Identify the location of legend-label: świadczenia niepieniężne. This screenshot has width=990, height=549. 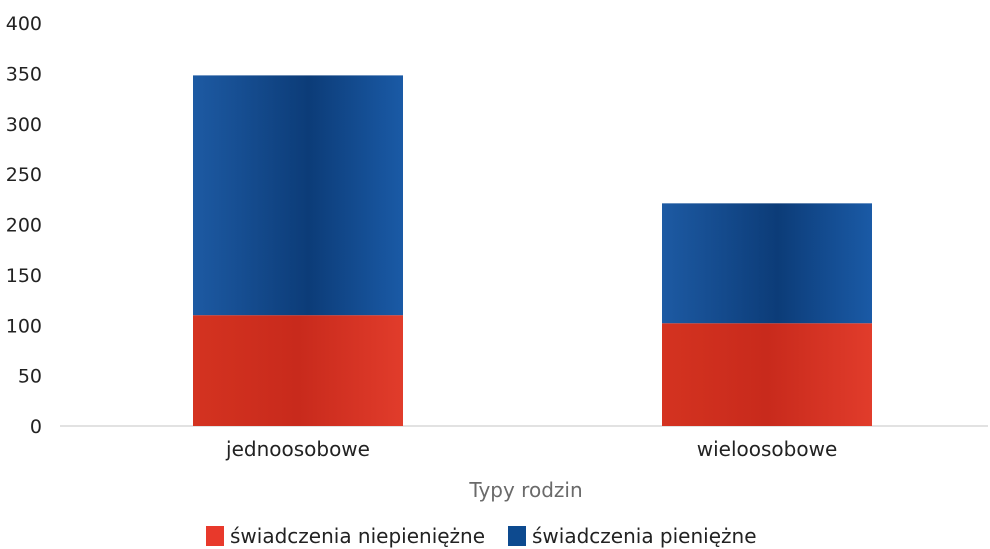
(357, 536).